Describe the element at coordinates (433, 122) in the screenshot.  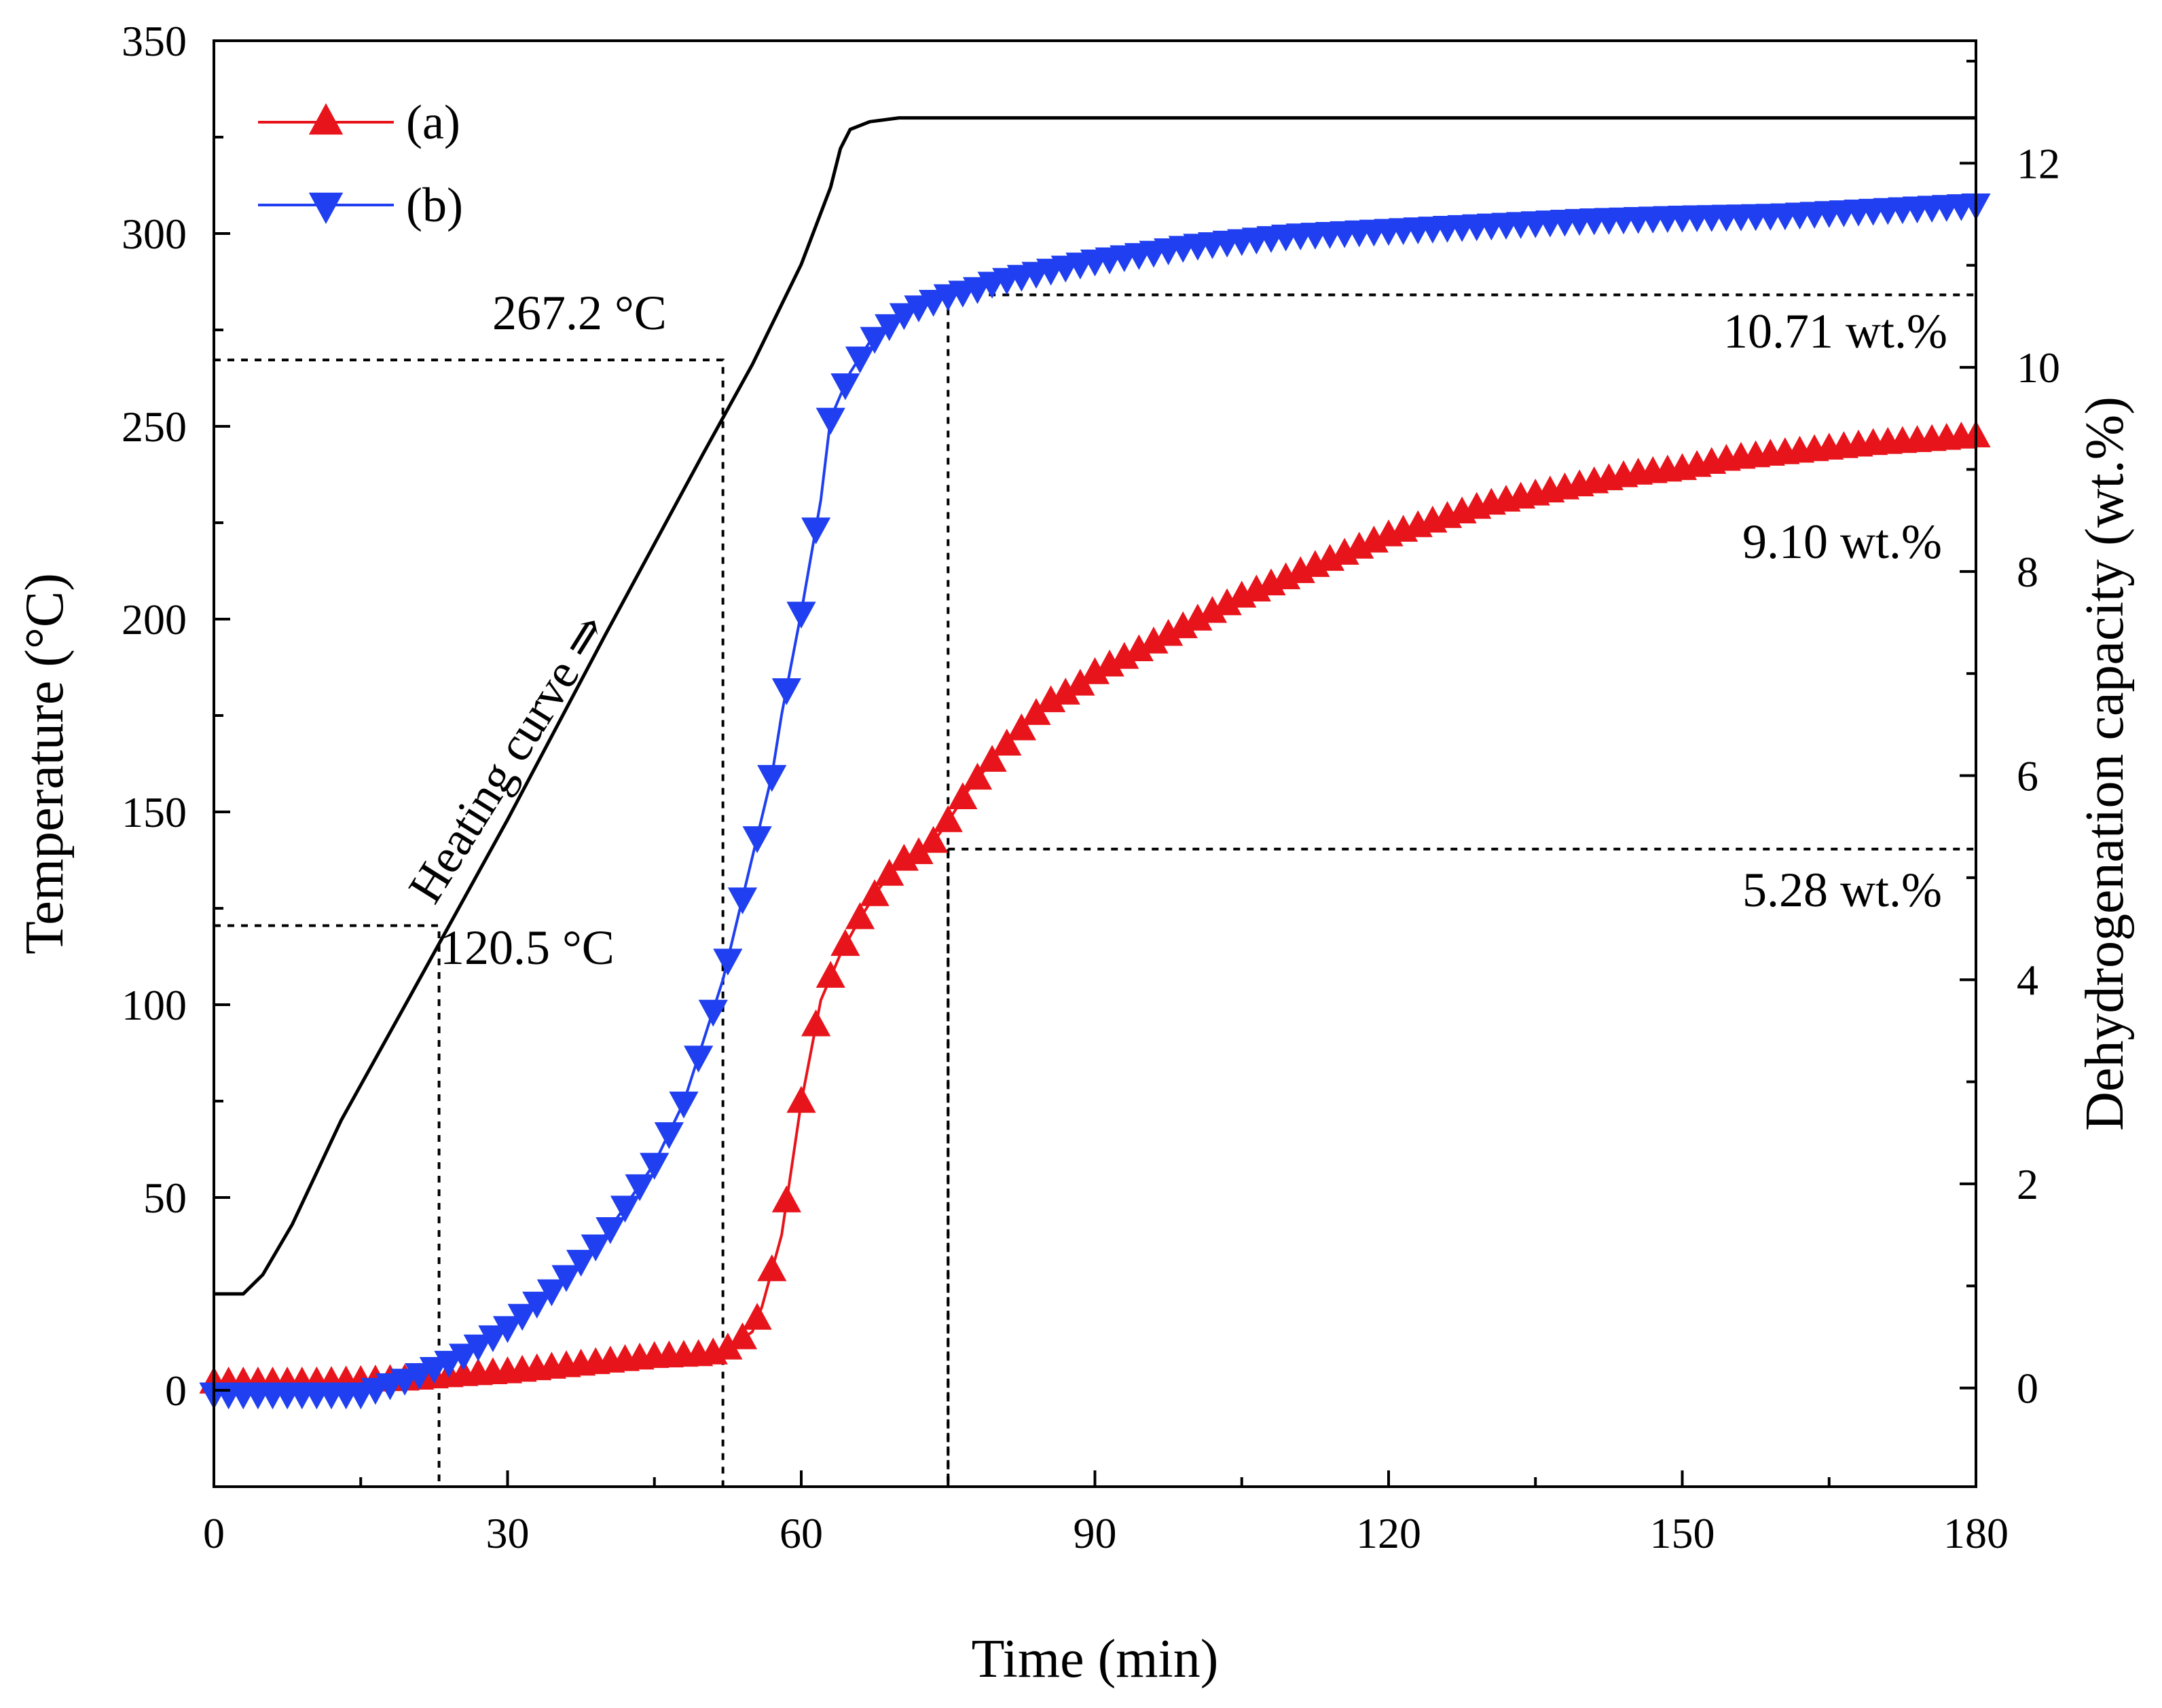
I see `legend-a-label: (a)` at that location.